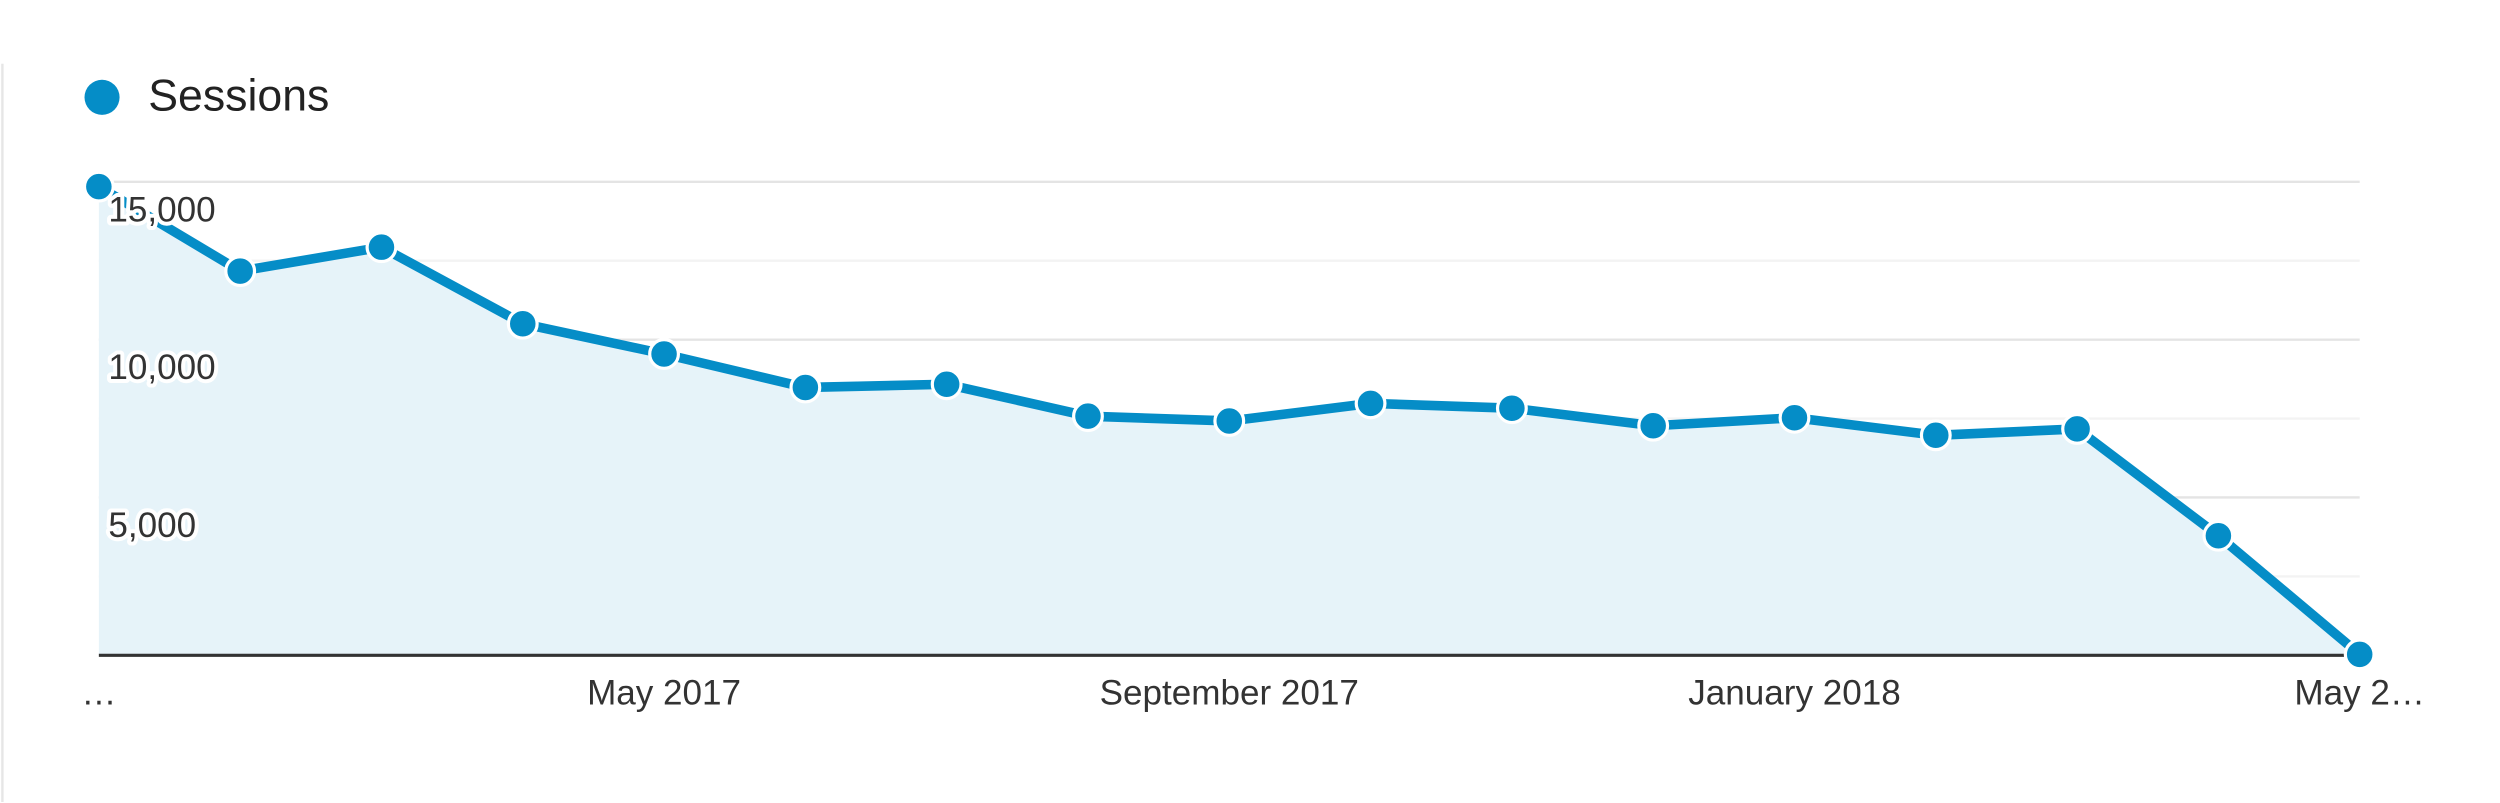  Describe the element at coordinates (102, 97) in the screenshot. I see `legend-swatch` at that location.